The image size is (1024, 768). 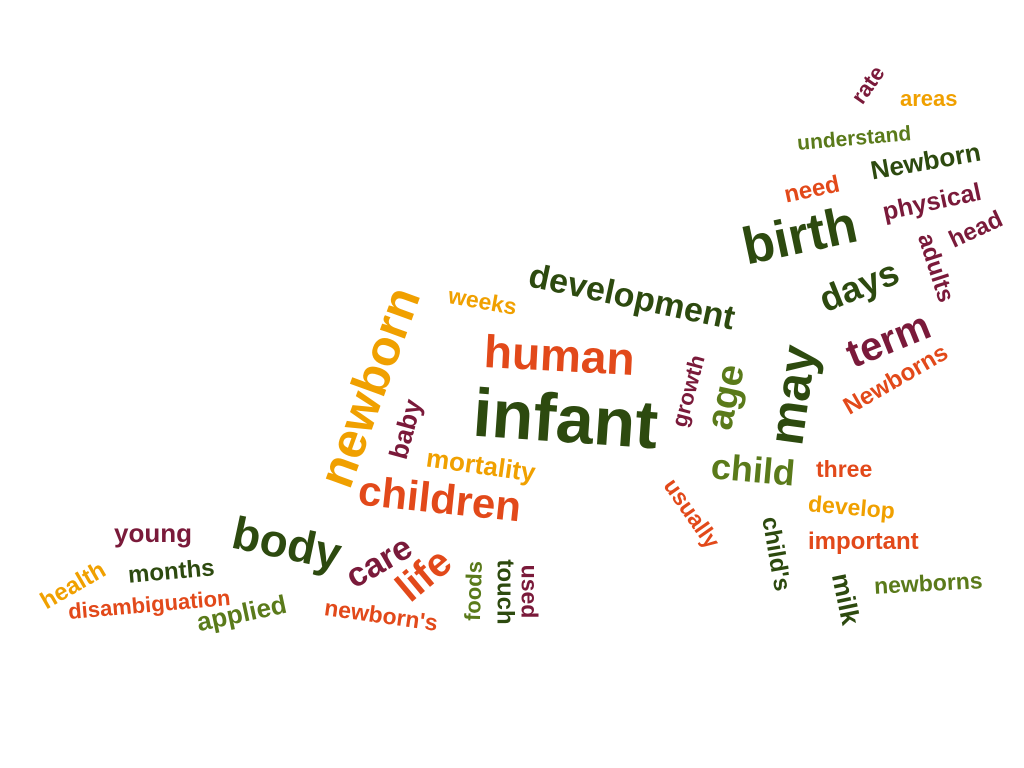 I want to click on word-head: head, so click(x=975, y=229).